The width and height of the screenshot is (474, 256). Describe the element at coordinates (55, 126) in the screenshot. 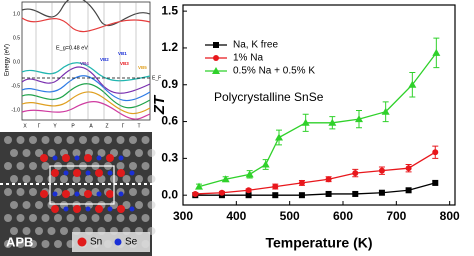

I see `k-label: Y` at that location.